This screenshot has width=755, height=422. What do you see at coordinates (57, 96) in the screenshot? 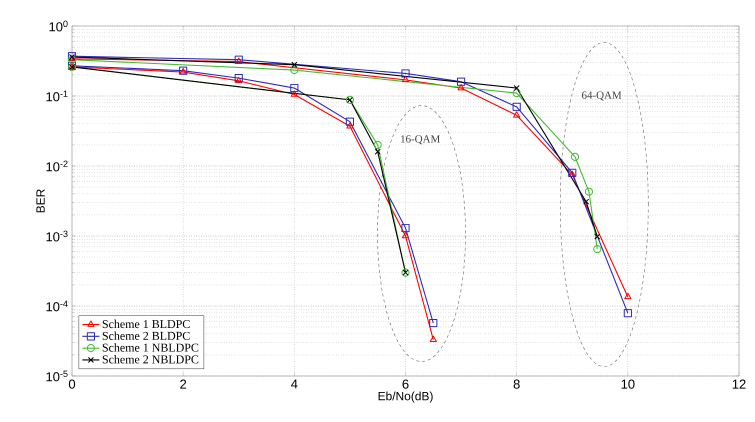
I see `y-tick-label: 10$^{-1}$` at bounding box center [57, 96].